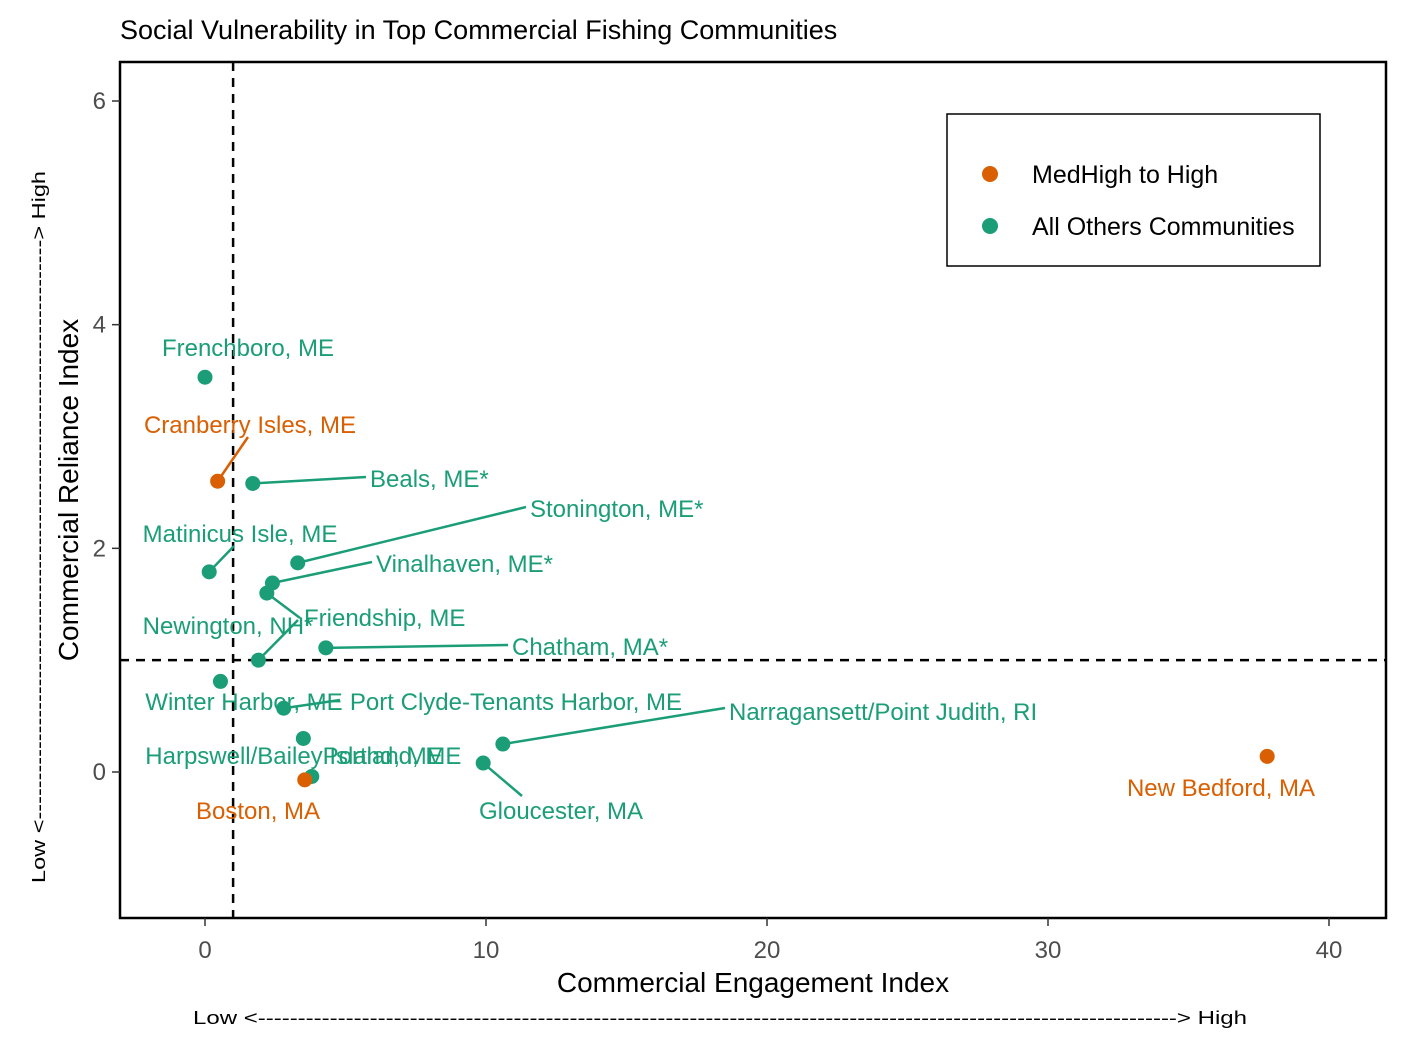  I want to click on point-label: Gloucester, MA, so click(561, 811).